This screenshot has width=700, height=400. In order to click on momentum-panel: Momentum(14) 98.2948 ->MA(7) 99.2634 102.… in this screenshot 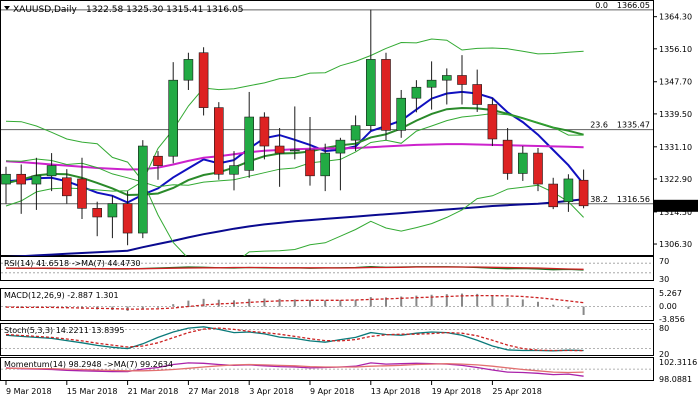, I will do `click(349, 371)`.